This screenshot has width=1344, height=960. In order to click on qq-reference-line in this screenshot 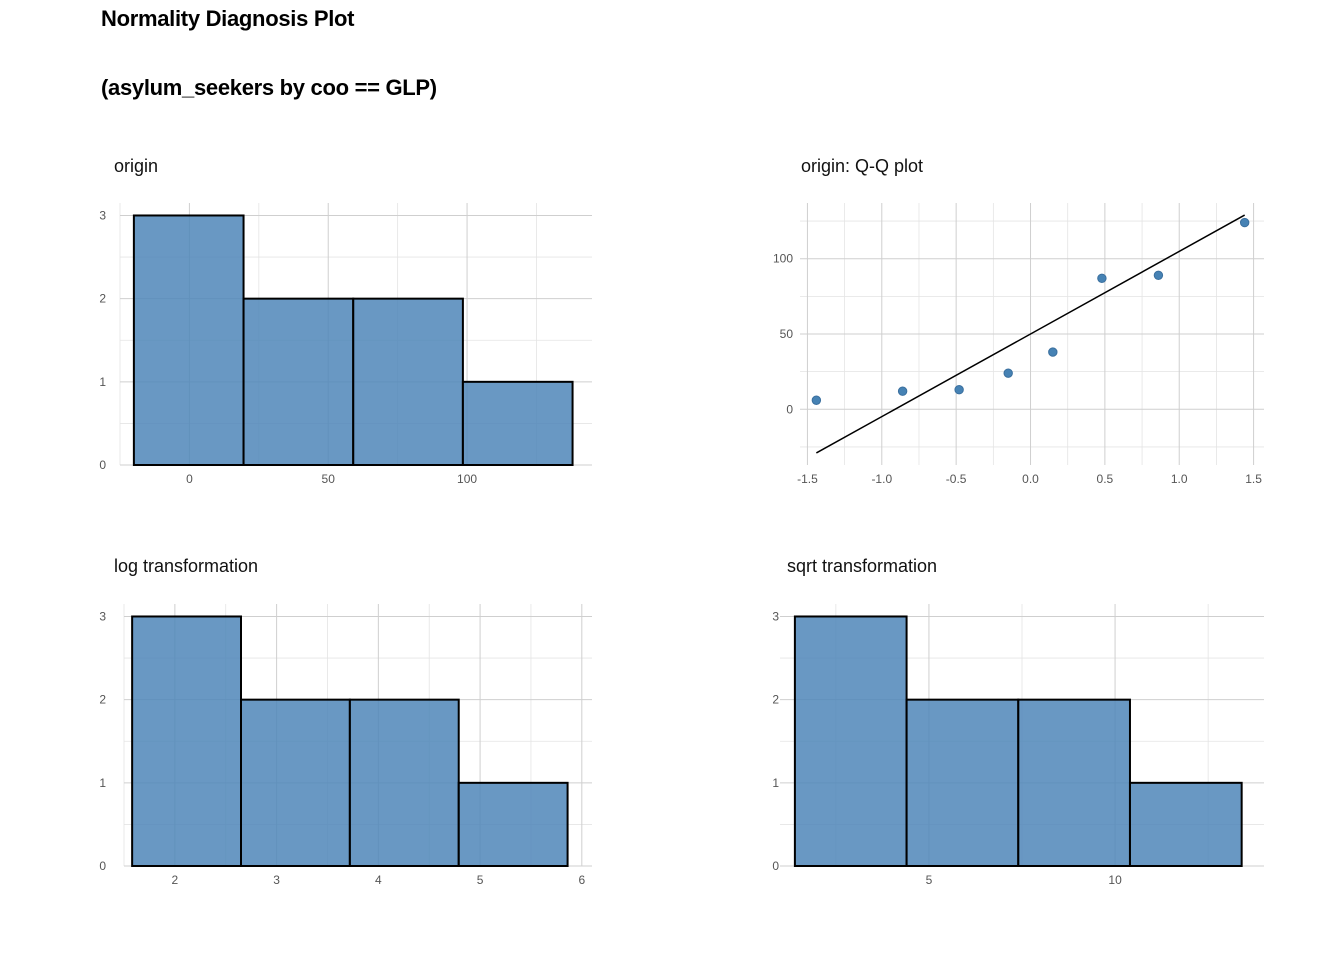, I will do `click(1030, 334)`.